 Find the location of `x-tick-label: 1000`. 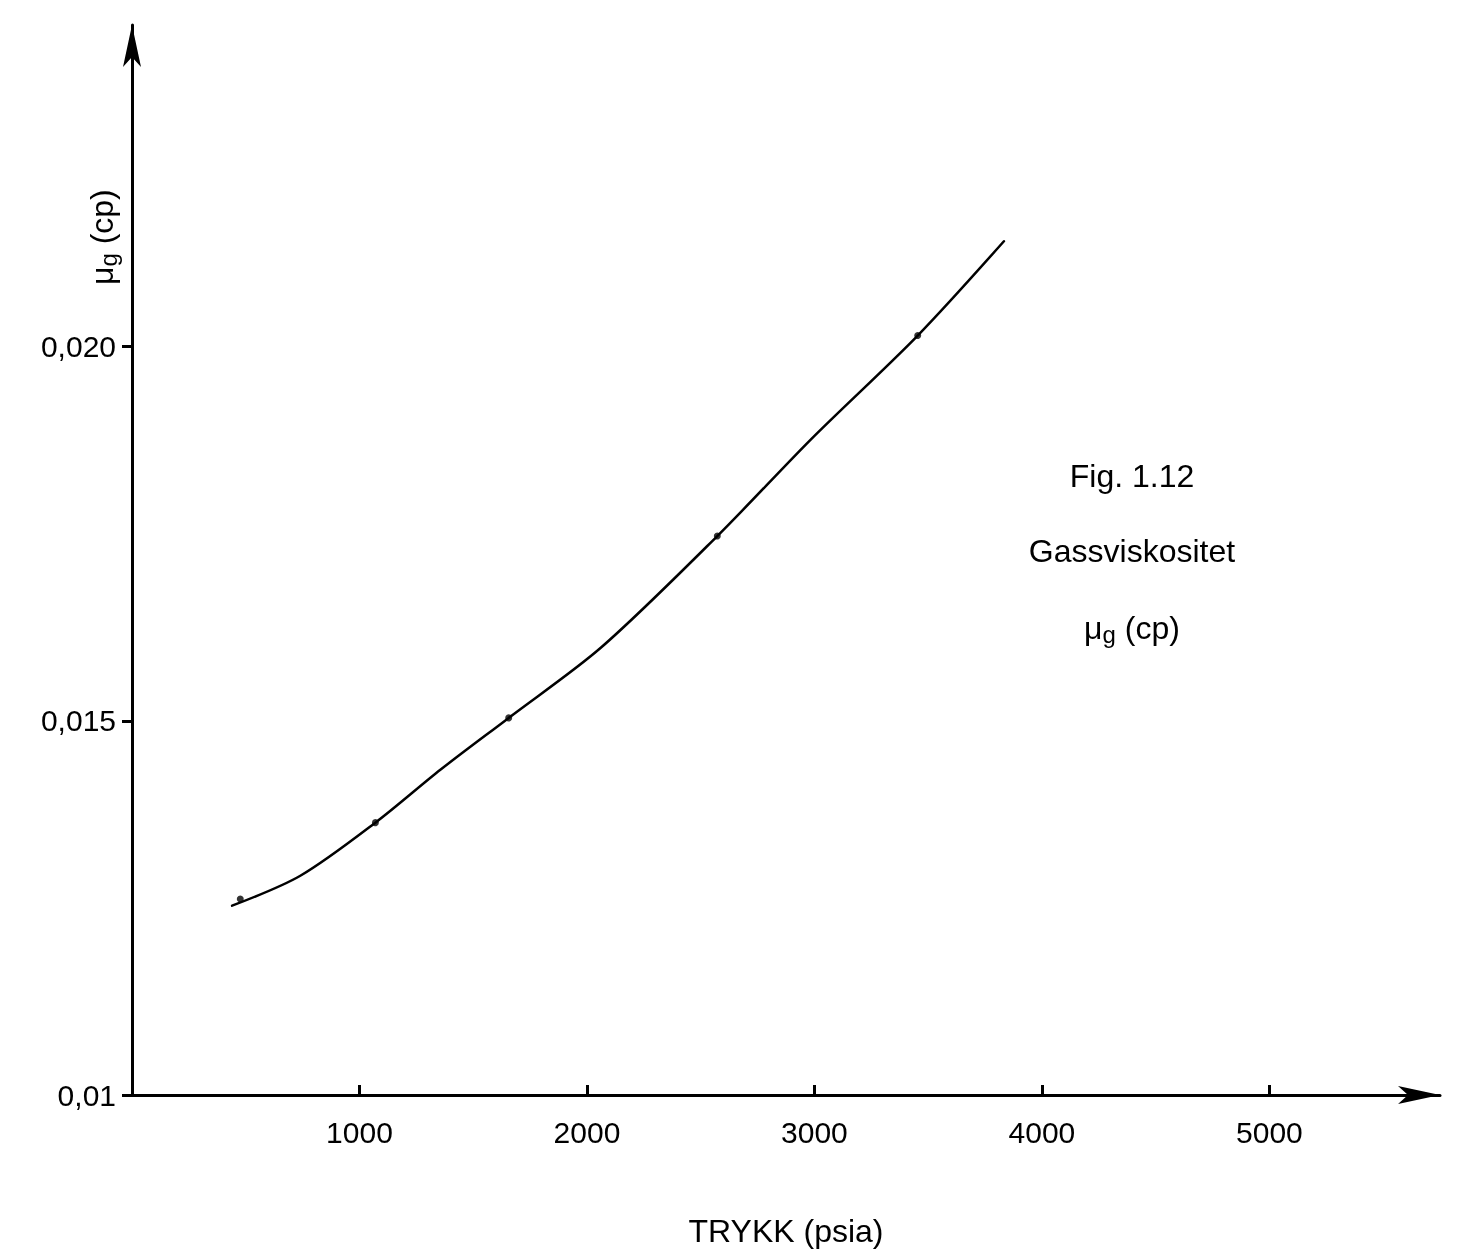

x-tick-label: 1000 is located at coordinates (359, 1132).